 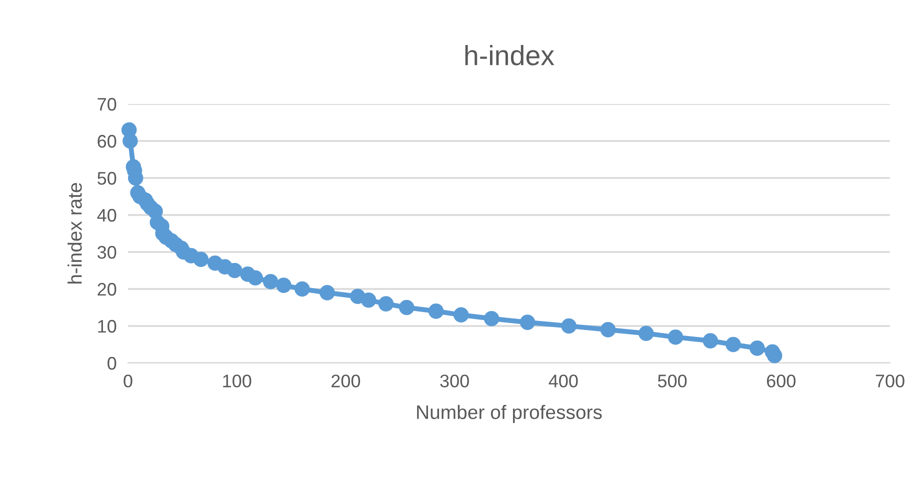 I want to click on y-tick-label: 50, so click(x=107, y=178).